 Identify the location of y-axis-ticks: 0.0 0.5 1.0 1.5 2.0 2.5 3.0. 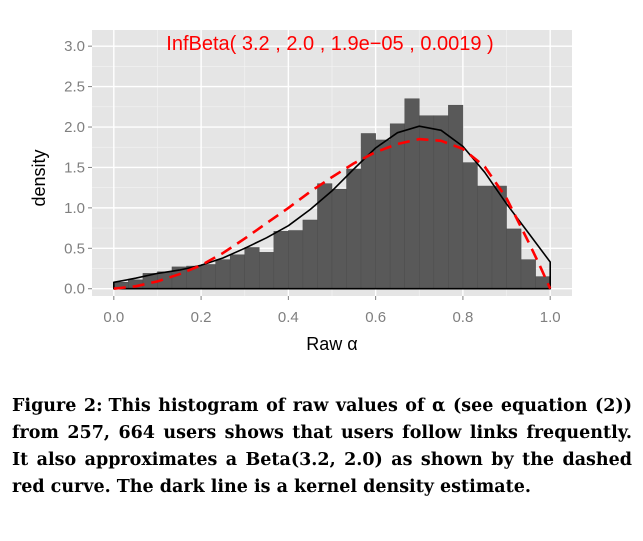
(78, 168).